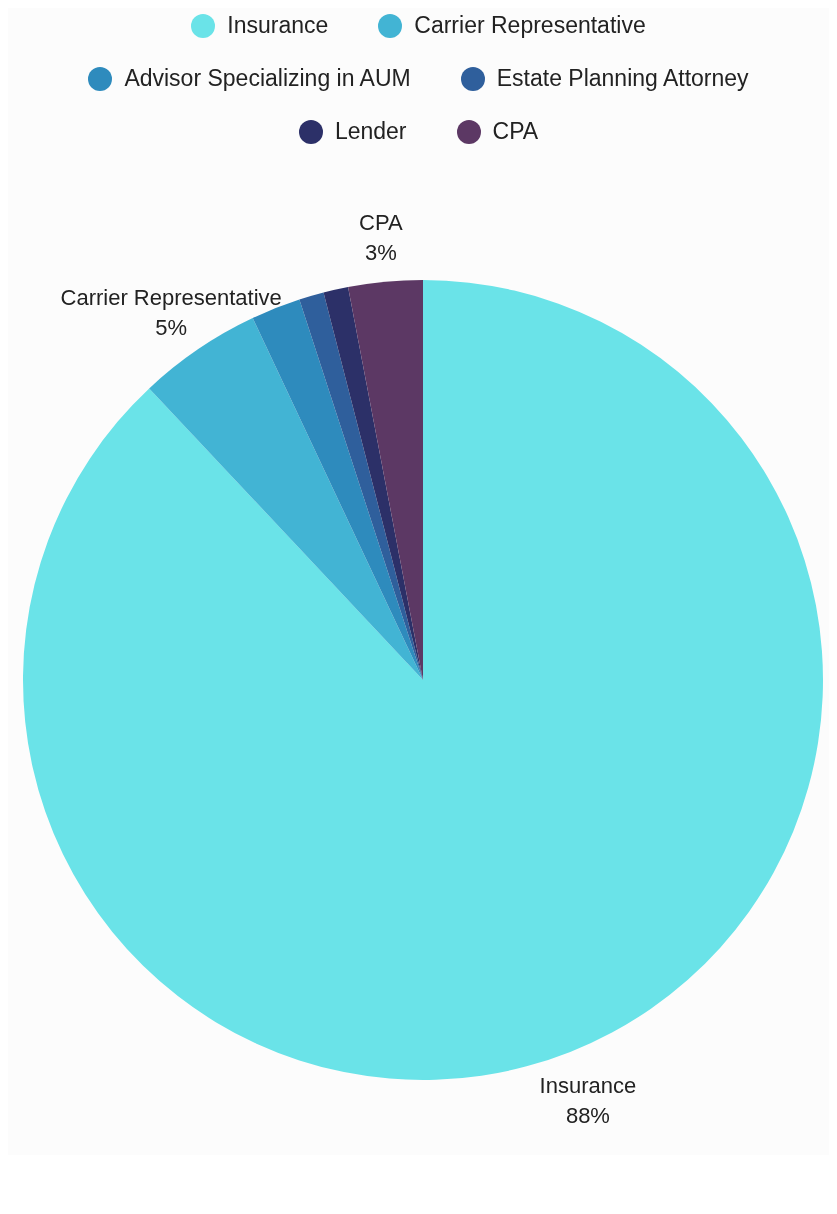  What do you see at coordinates (171, 298) in the screenshot?
I see `slice-label: Carrier Representative` at bounding box center [171, 298].